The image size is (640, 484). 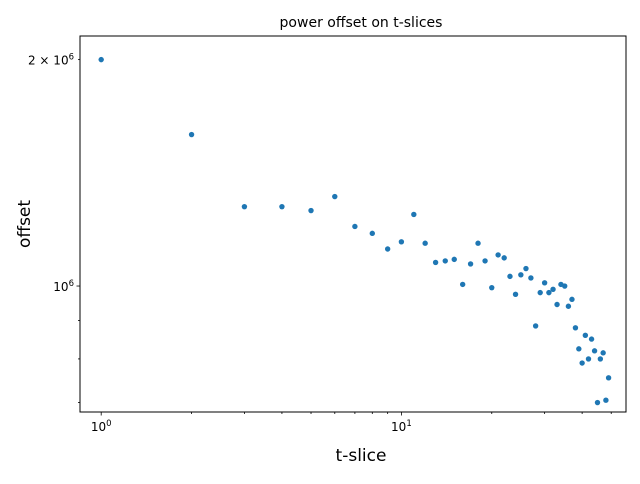 What do you see at coordinates (401, 426) in the screenshot?
I see `x-tick-label: 101` at bounding box center [401, 426].